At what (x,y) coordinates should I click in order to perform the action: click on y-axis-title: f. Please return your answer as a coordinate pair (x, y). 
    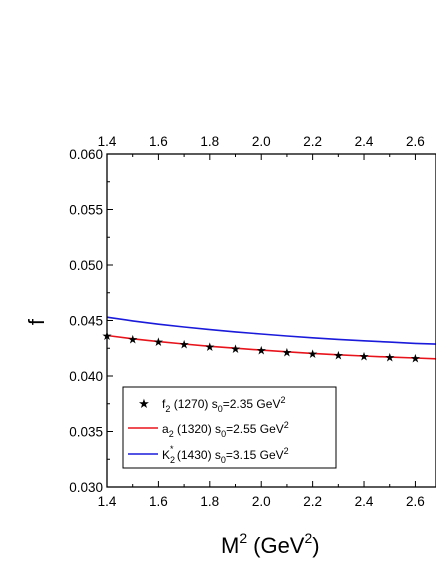
    Looking at the image, I should click on (36, 321).